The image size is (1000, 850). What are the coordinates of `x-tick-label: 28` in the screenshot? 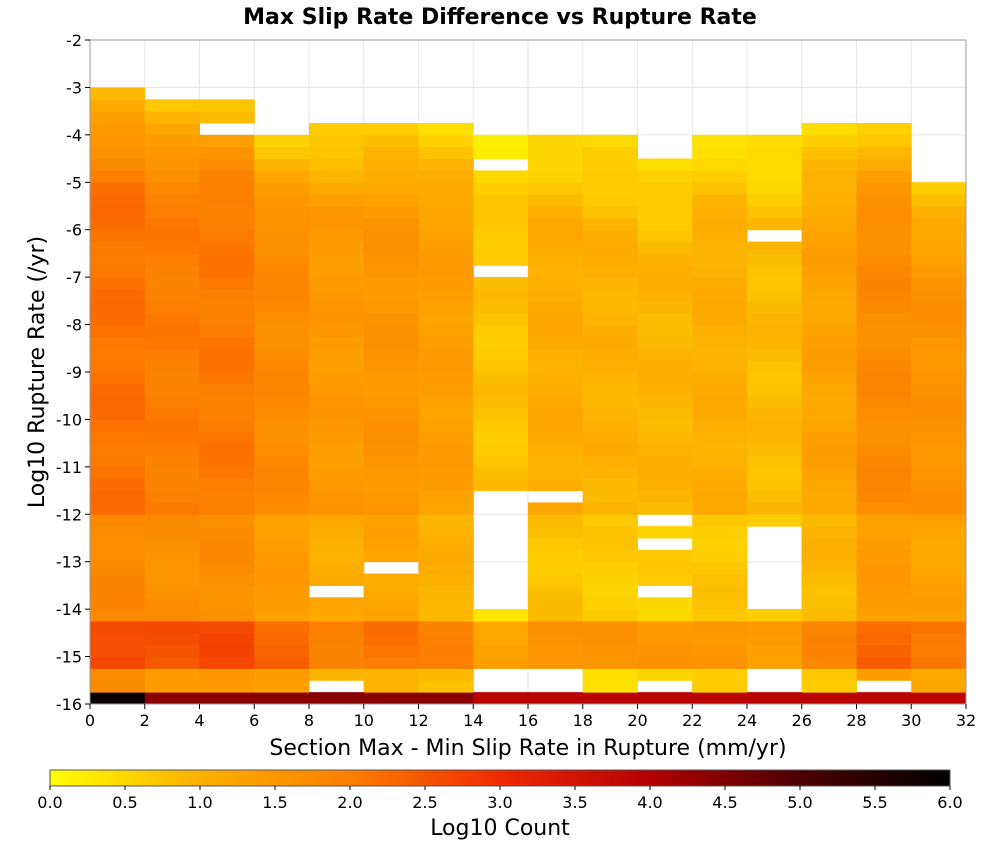 It's located at (856, 720).